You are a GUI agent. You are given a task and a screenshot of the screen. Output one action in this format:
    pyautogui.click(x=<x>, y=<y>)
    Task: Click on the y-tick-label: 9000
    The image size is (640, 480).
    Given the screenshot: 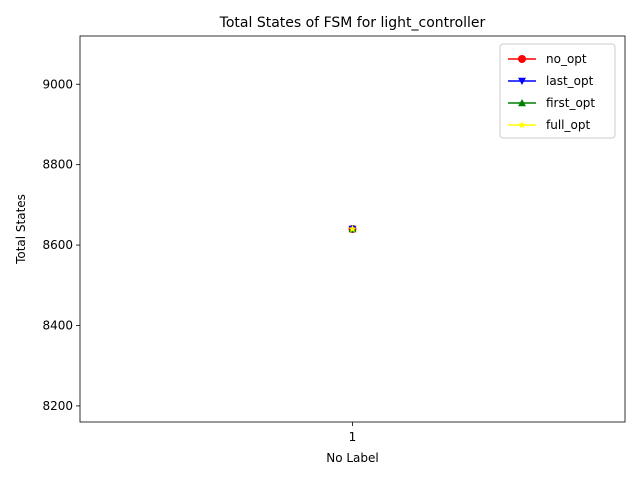 What is the action you would take?
    pyautogui.click(x=57, y=84)
    